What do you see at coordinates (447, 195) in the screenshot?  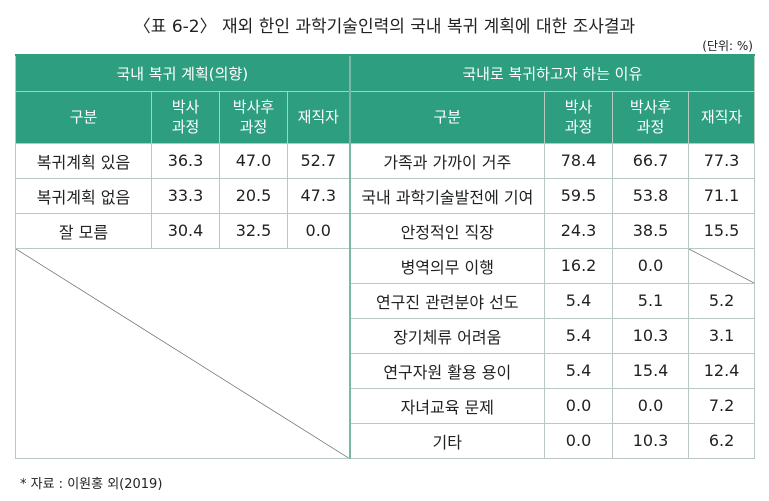 I see `right-row-label: 국내 과학기술발전에 기여` at bounding box center [447, 195].